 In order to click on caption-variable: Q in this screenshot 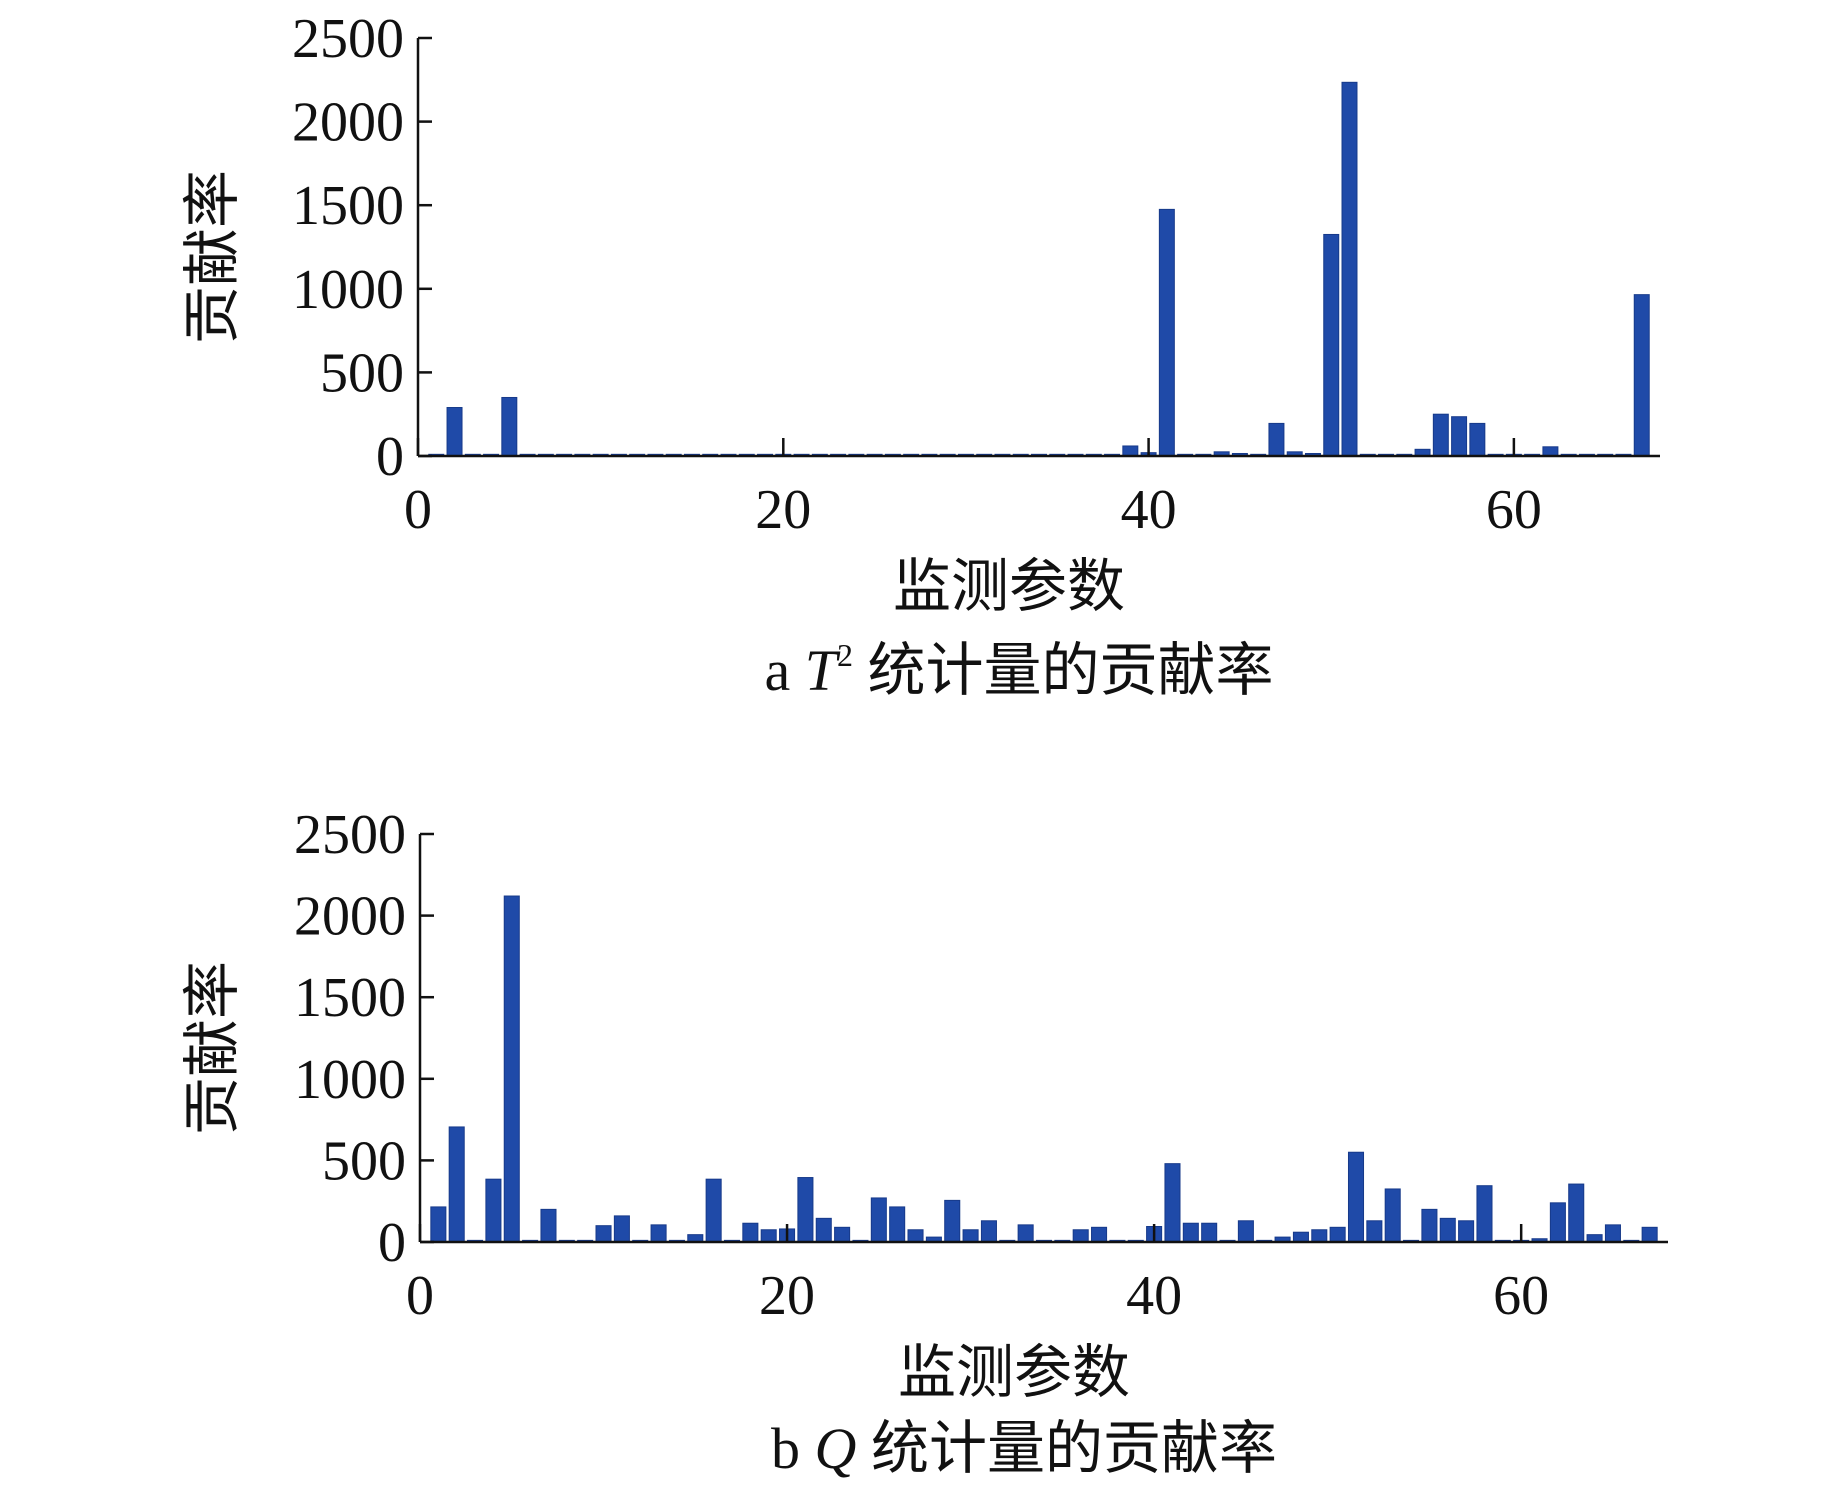, I will do `click(836, 1448)`.